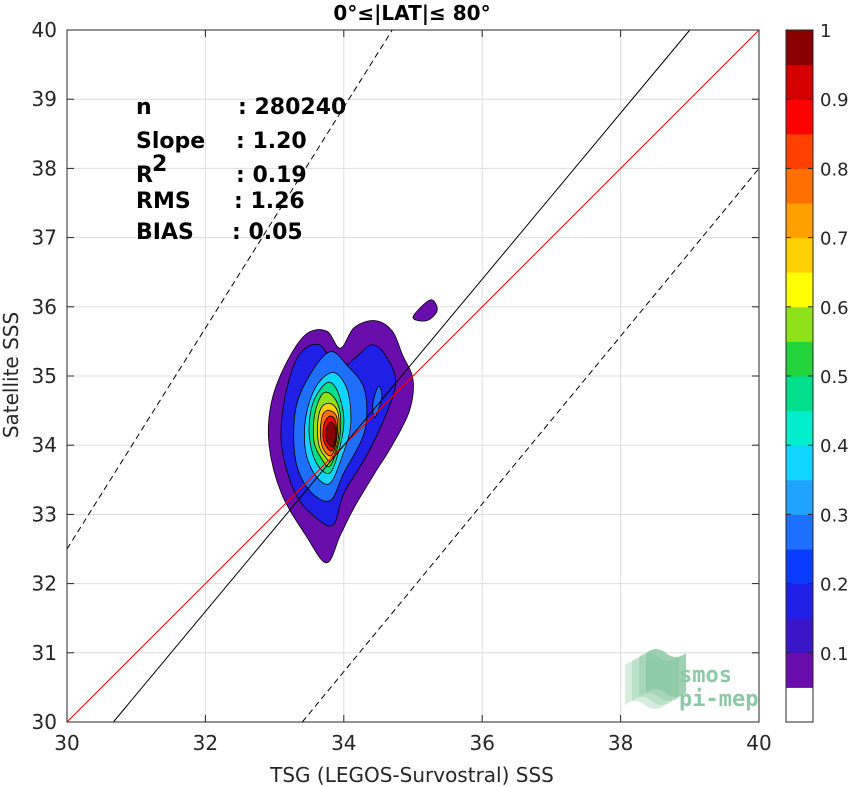 This screenshot has width=855, height=787. Describe the element at coordinates (481, 743) in the screenshot. I see `x-tick-label: 36` at that location.